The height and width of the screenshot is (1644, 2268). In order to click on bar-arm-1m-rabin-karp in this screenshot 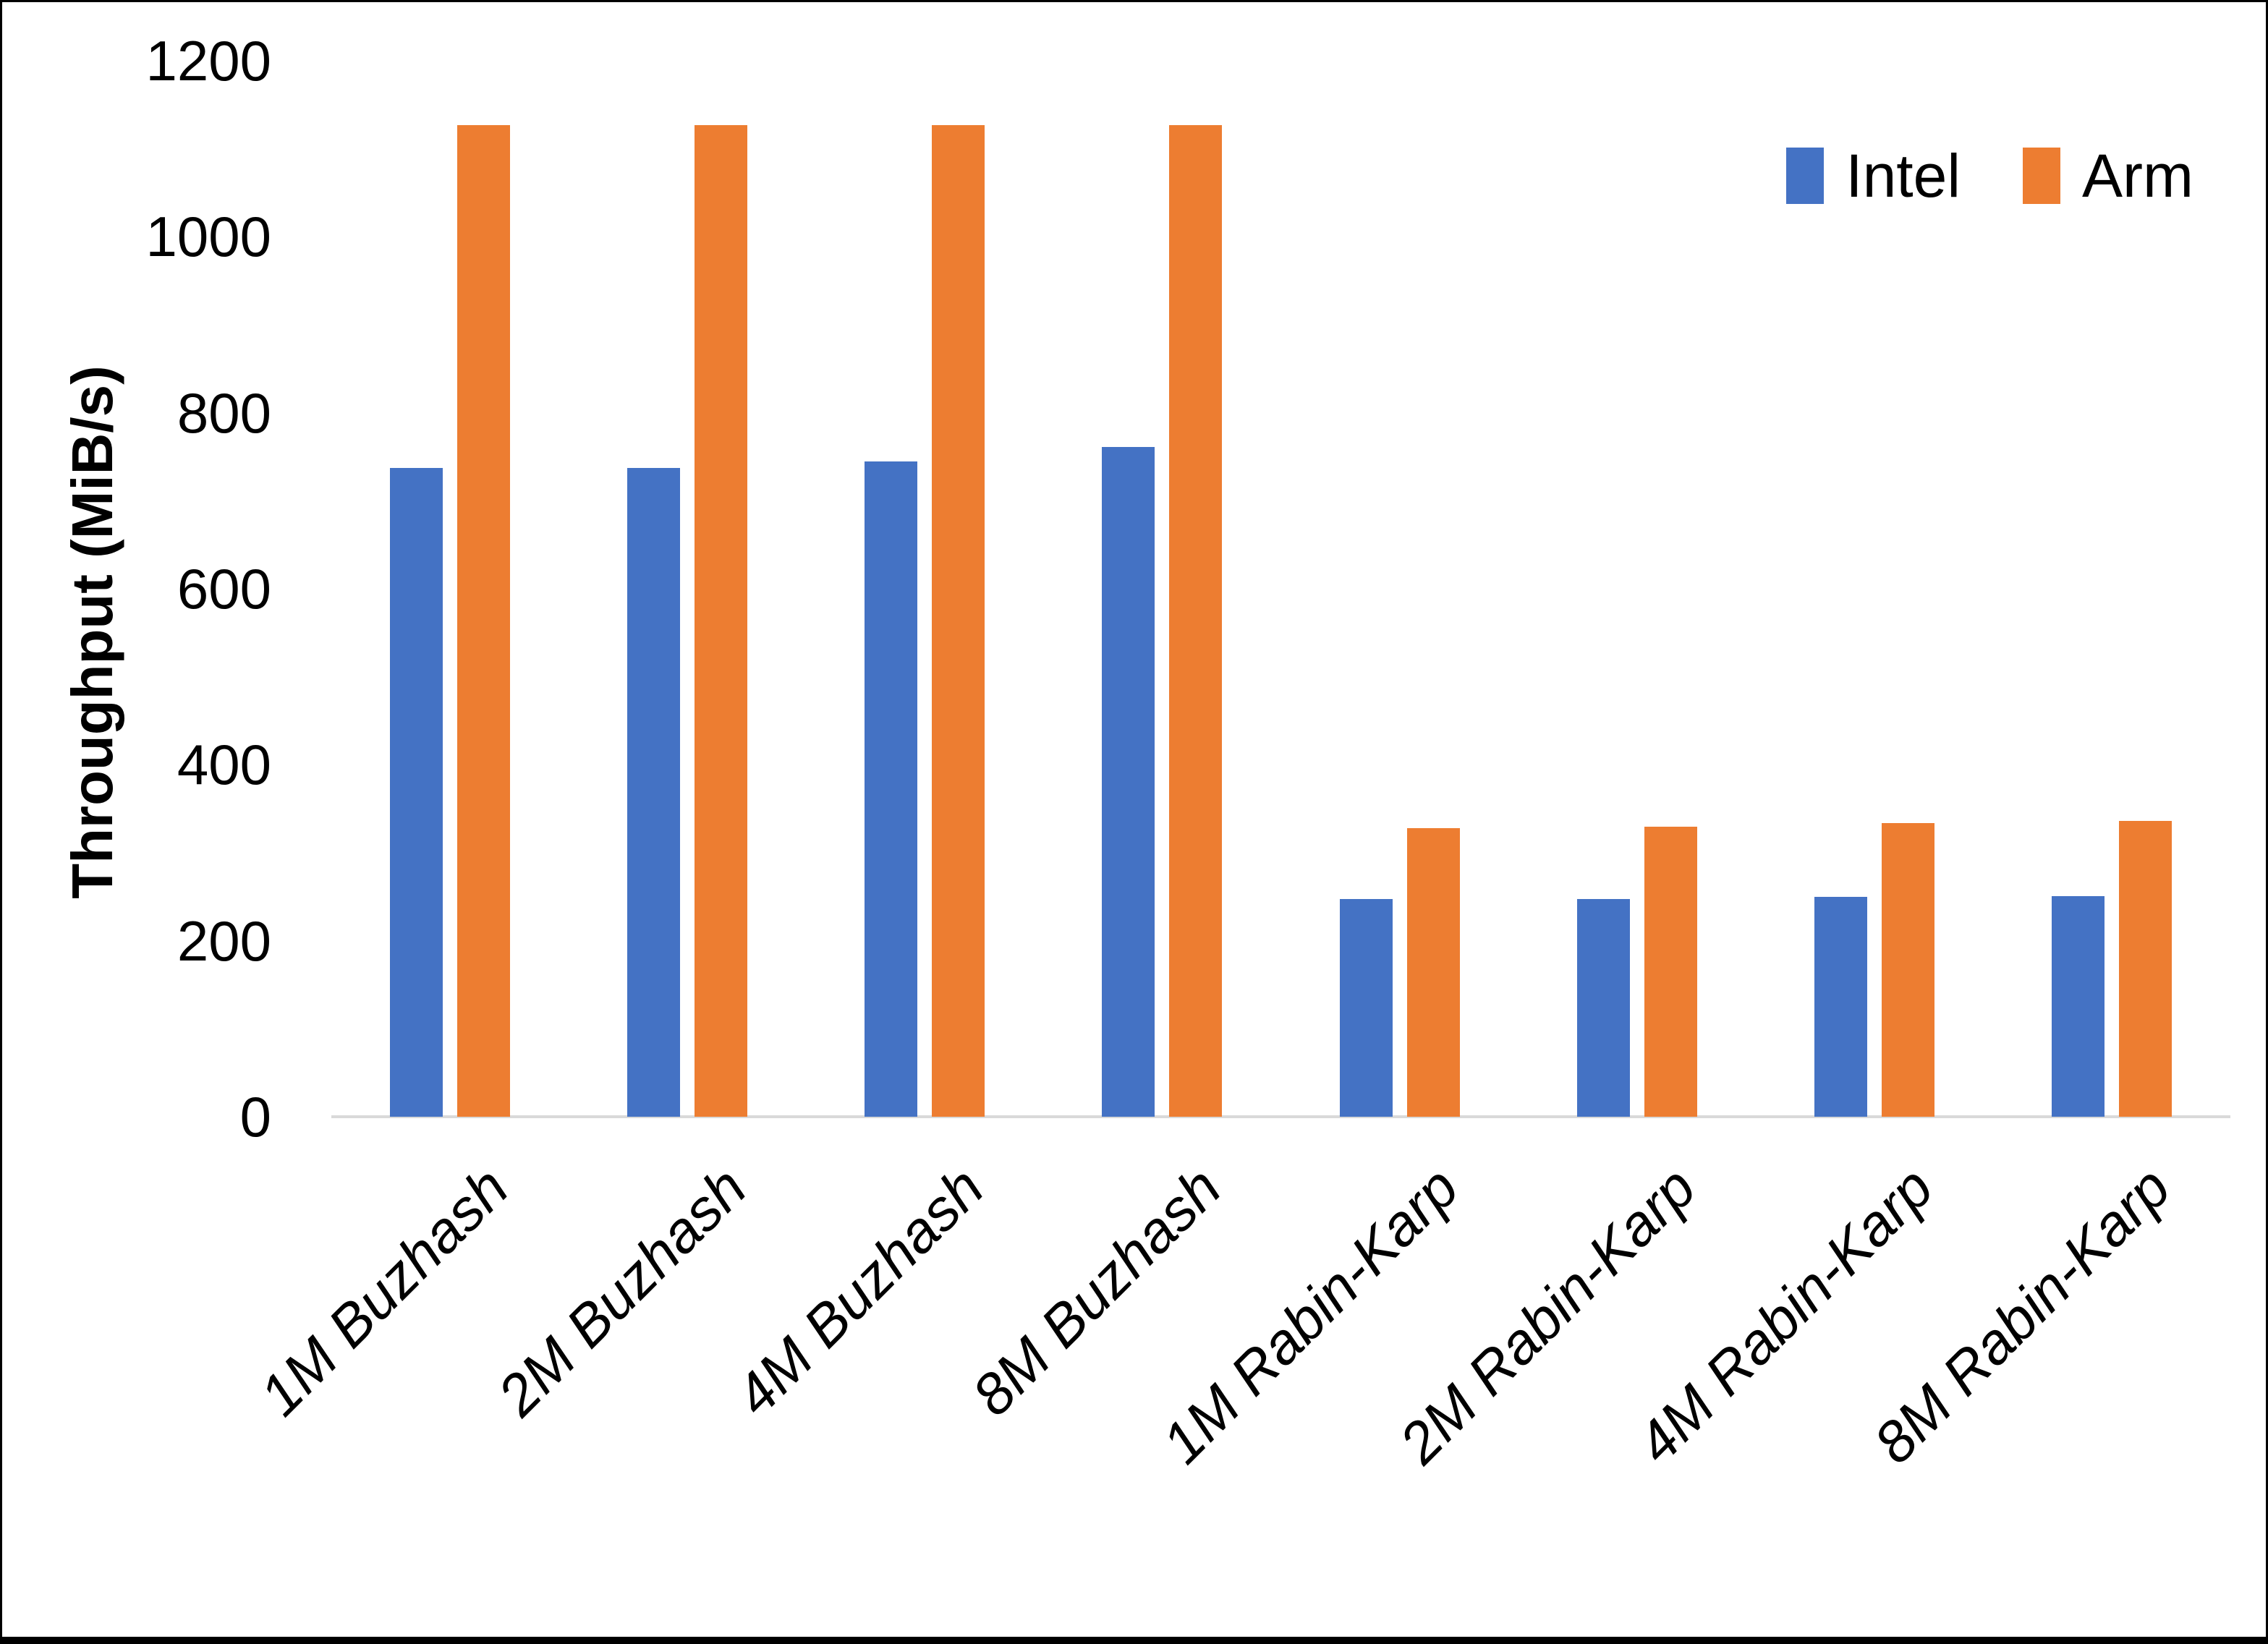, I will do `click(1433, 972)`.